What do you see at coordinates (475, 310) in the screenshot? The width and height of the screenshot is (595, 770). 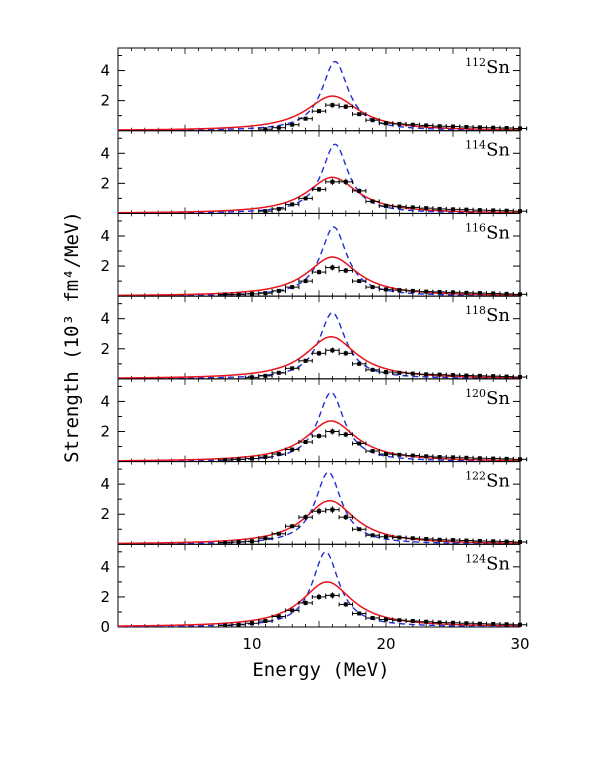 I see `panel-label-mass: 118` at bounding box center [475, 310].